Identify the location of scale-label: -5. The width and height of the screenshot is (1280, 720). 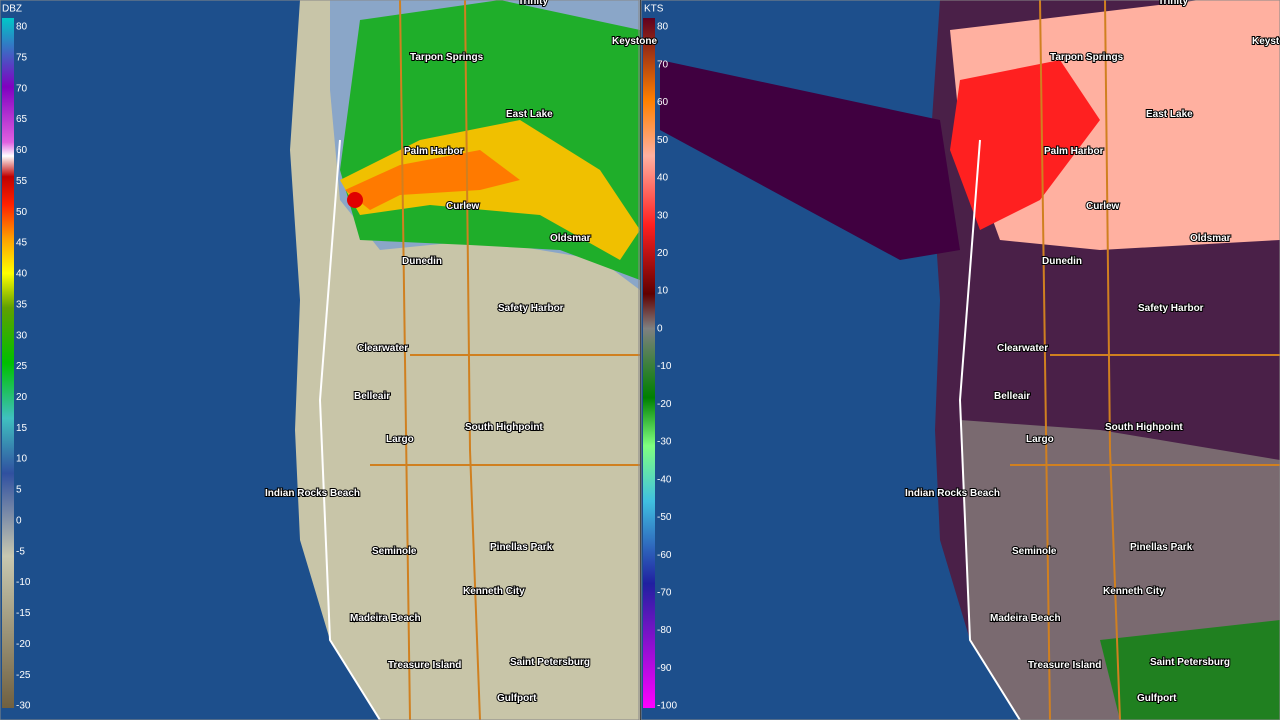
(20, 551).